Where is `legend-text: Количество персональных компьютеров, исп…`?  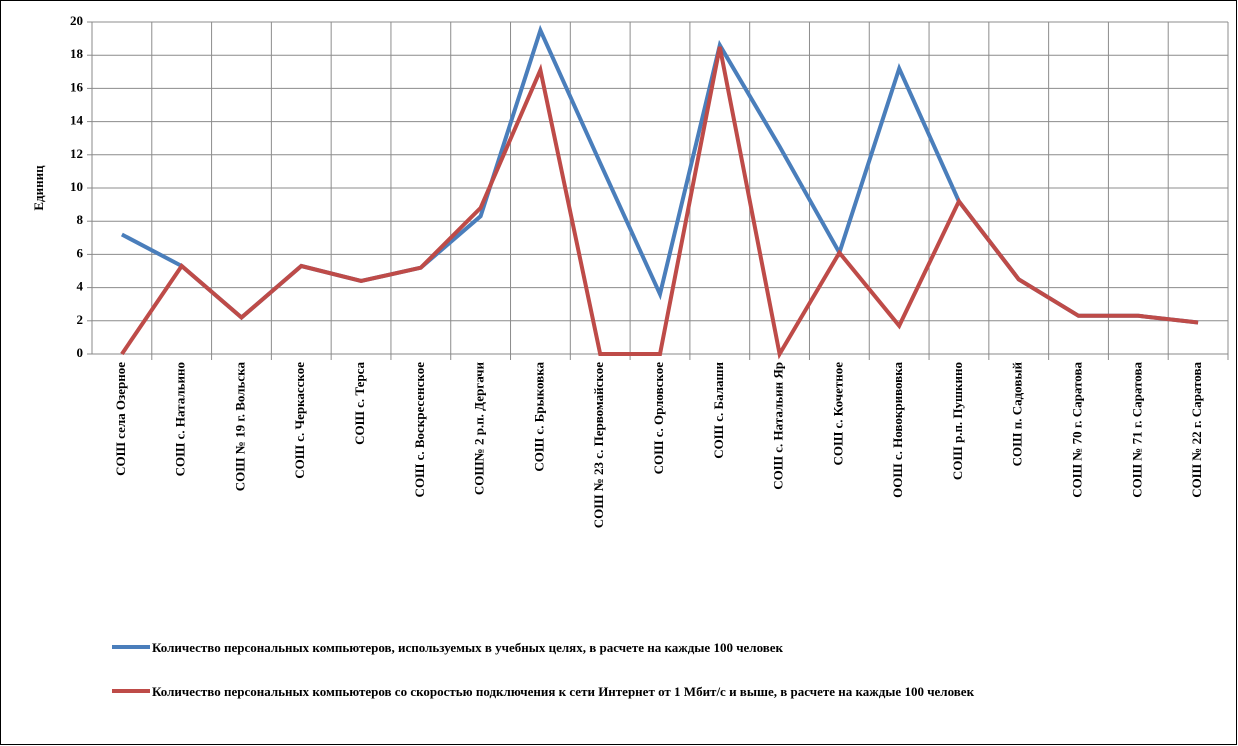 legend-text: Количество персональных компьютеров, исп… is located at coordinates (468, 647).